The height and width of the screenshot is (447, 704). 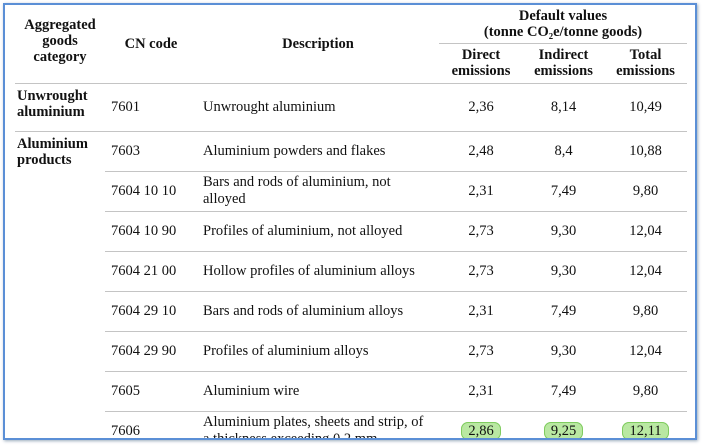 I want to click on indirect-cell: 8,14, so click(x=563, y=107).